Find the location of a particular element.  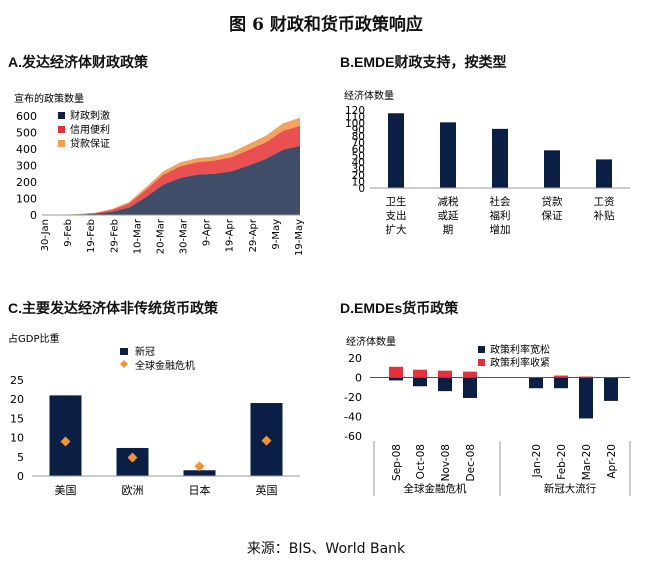

panel-a-xtick: 29-Feb is located at coordinates (114, 236).